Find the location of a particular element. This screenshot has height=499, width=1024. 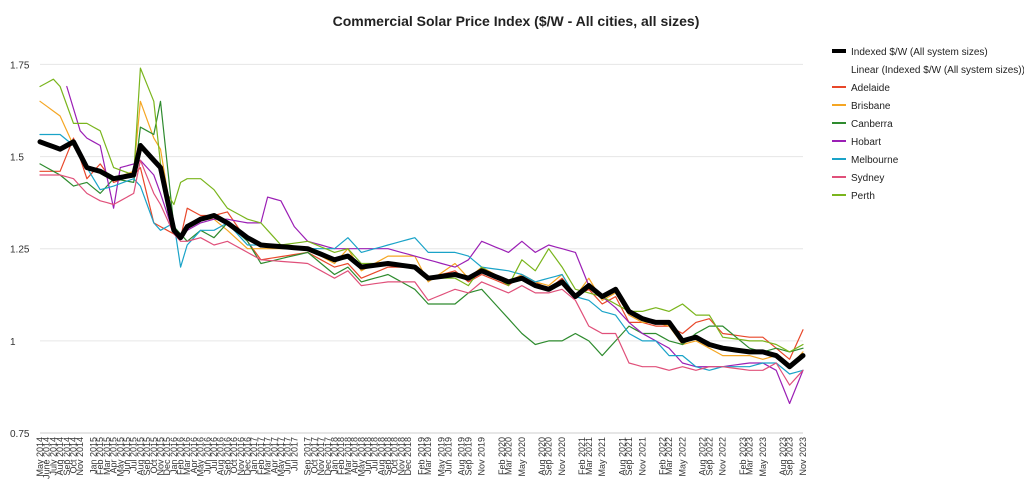

x-tick-label: Nov 2015 is located at coordinates (160, 456).